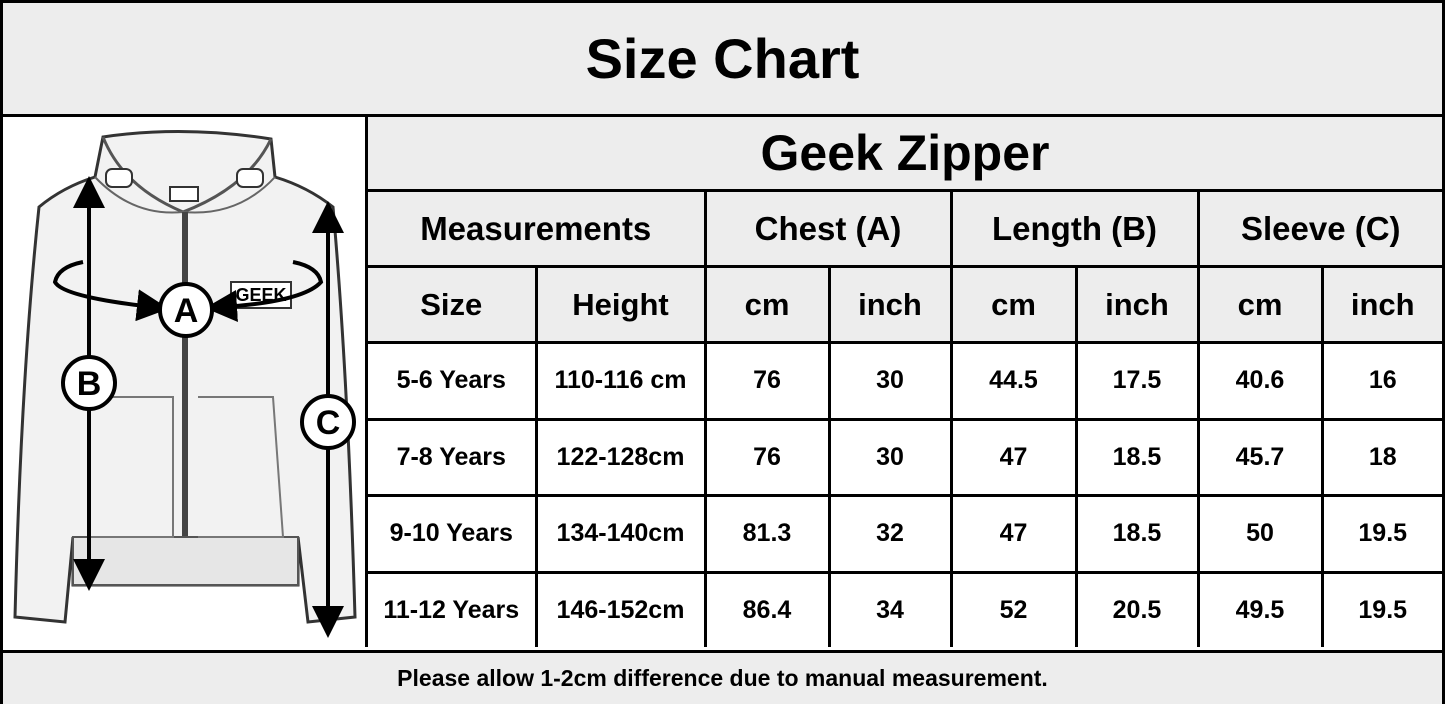 The image size is (1445, 704). I want to click on cell-cell: 7-8 Years, so click(453, 457).